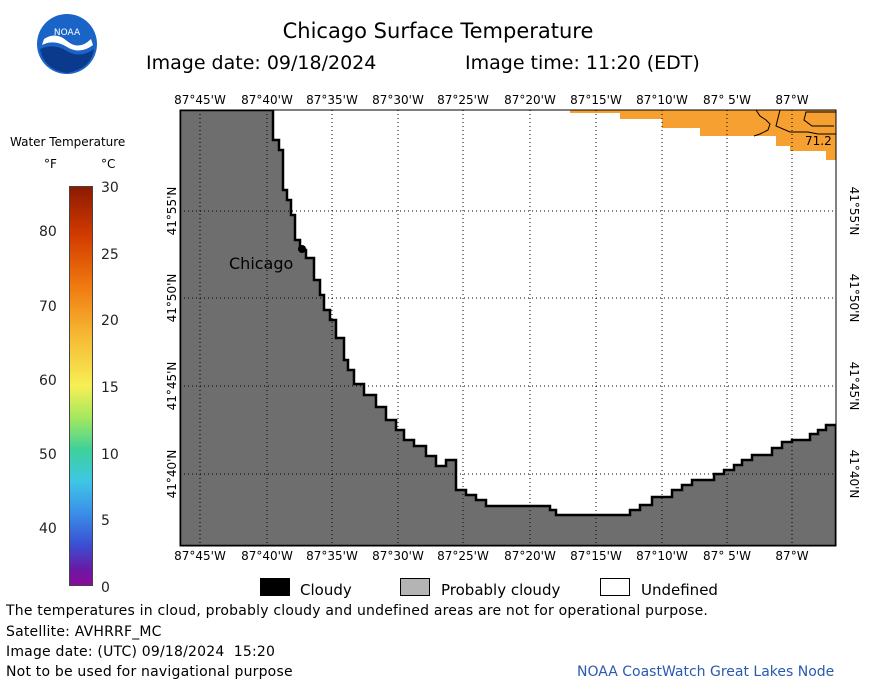 Image resolution: width=876 pixels, height=687 pixels. I want to click on navigation-warning: Not to be used for navigational purpose, so click(149, 672).